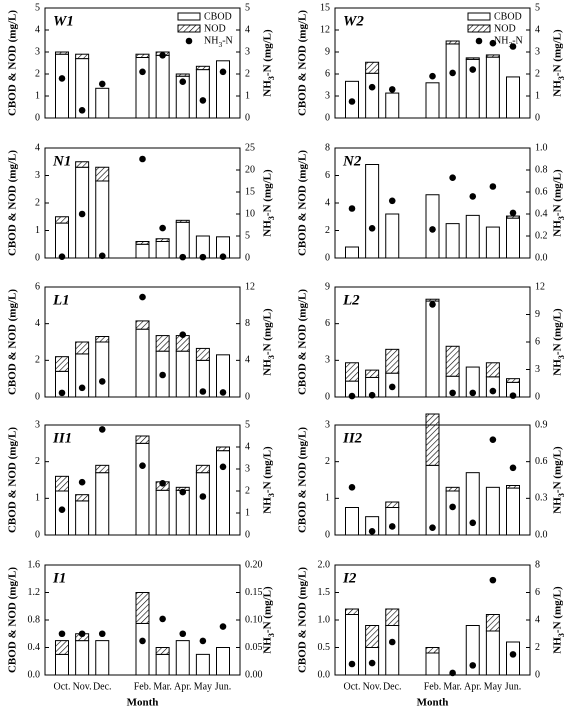  Describe the element at coordinates (351, 300) in the screenshot. I see `panel-title: L2` at that location.